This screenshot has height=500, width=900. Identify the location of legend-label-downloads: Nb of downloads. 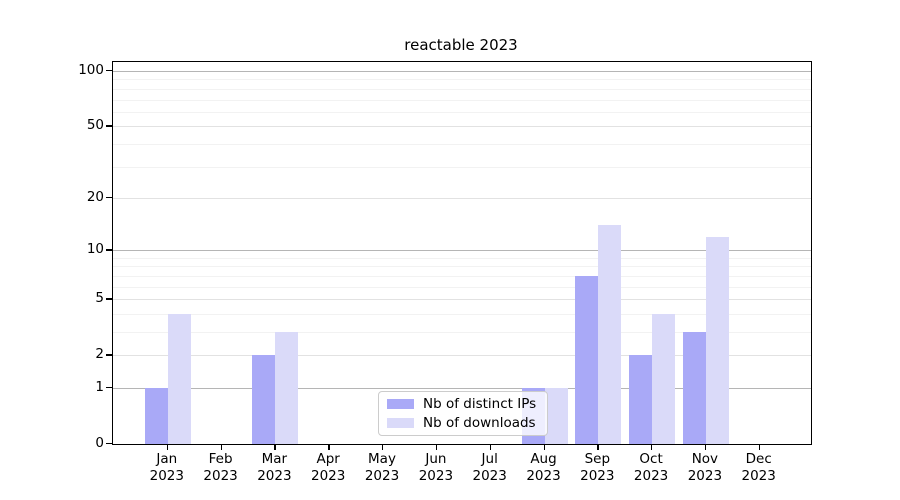
(479, 422).